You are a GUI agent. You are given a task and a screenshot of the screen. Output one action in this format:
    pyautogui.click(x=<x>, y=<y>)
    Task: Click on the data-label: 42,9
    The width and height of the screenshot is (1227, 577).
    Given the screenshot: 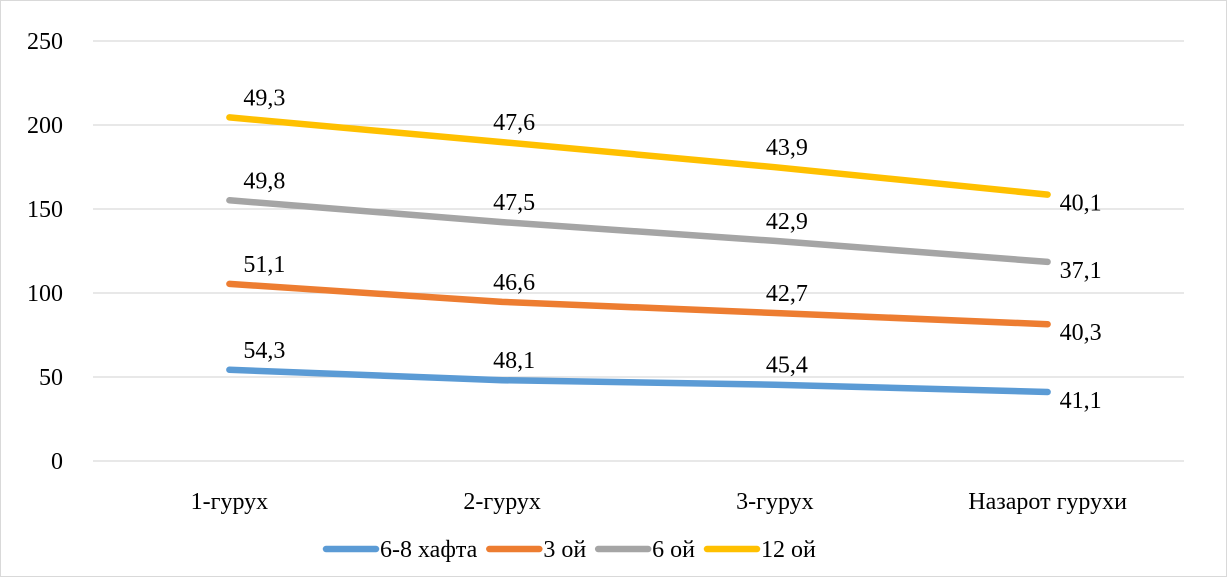 What is the action you would take?
    pyautogui.click(x=787, y=222)
    